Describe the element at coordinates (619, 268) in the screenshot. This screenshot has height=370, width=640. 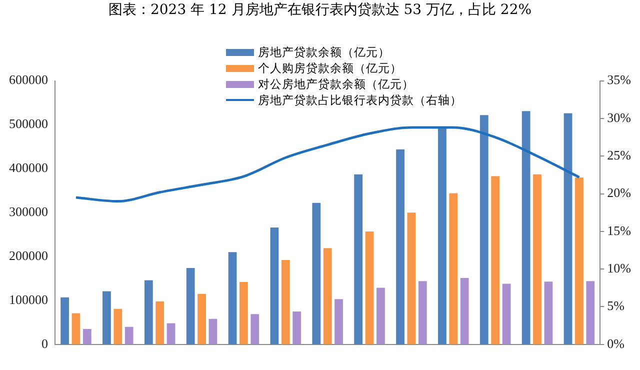
I see `y2-tick-label: 10%` at that location.